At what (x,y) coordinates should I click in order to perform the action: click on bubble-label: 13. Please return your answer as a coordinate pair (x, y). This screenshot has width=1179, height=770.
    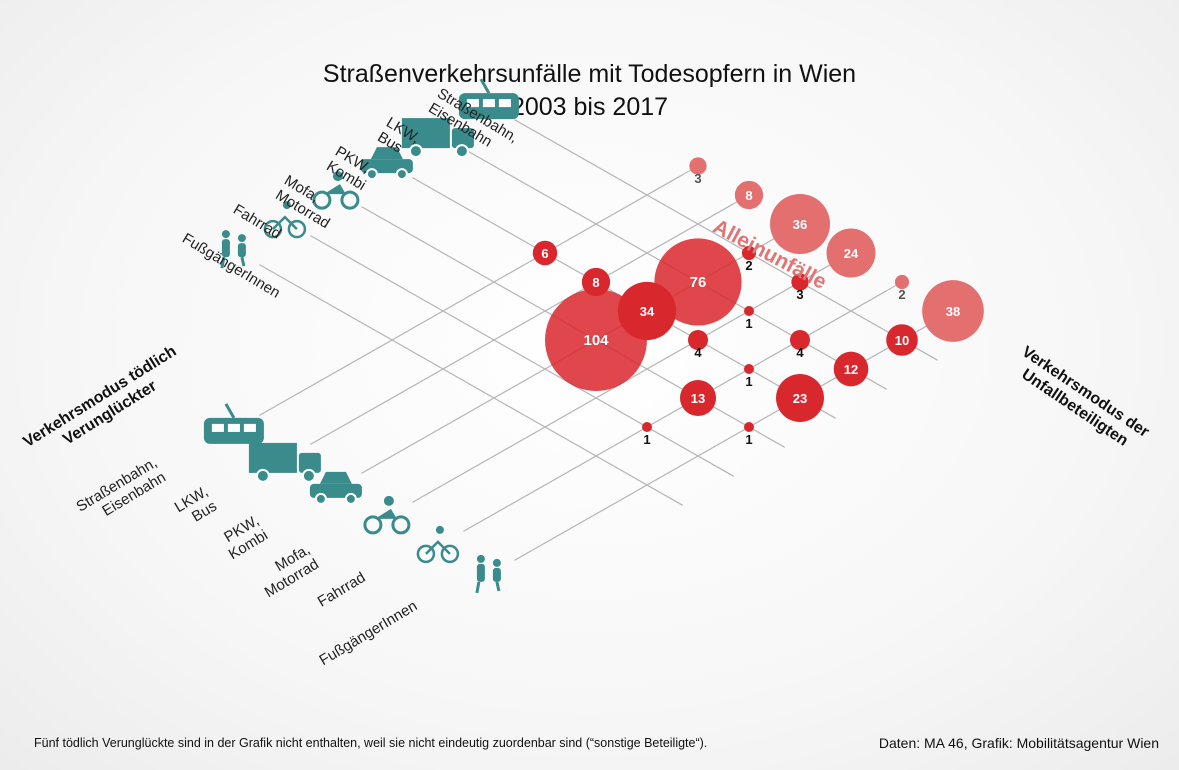
    Looking at the image, I should click on (698, 398).